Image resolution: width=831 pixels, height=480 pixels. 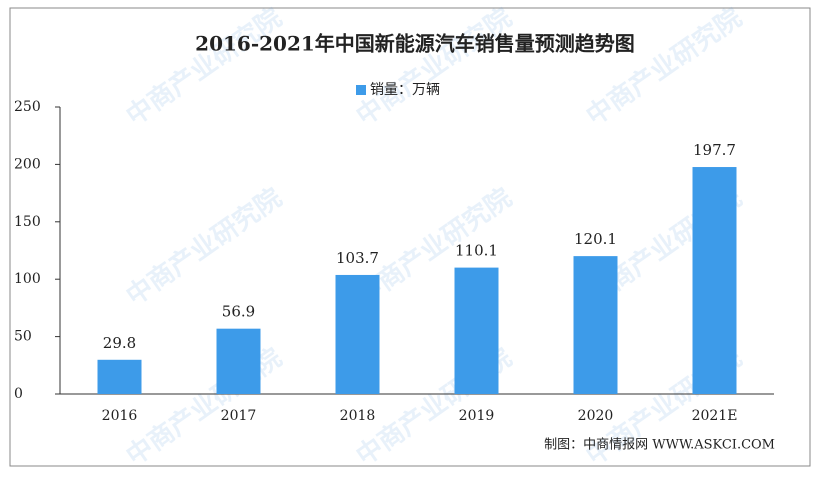 What do you see at coordinates (715, 416) in the screenshot?
I see `x-tick-label: 2021E` at bounding box center [715, 416].